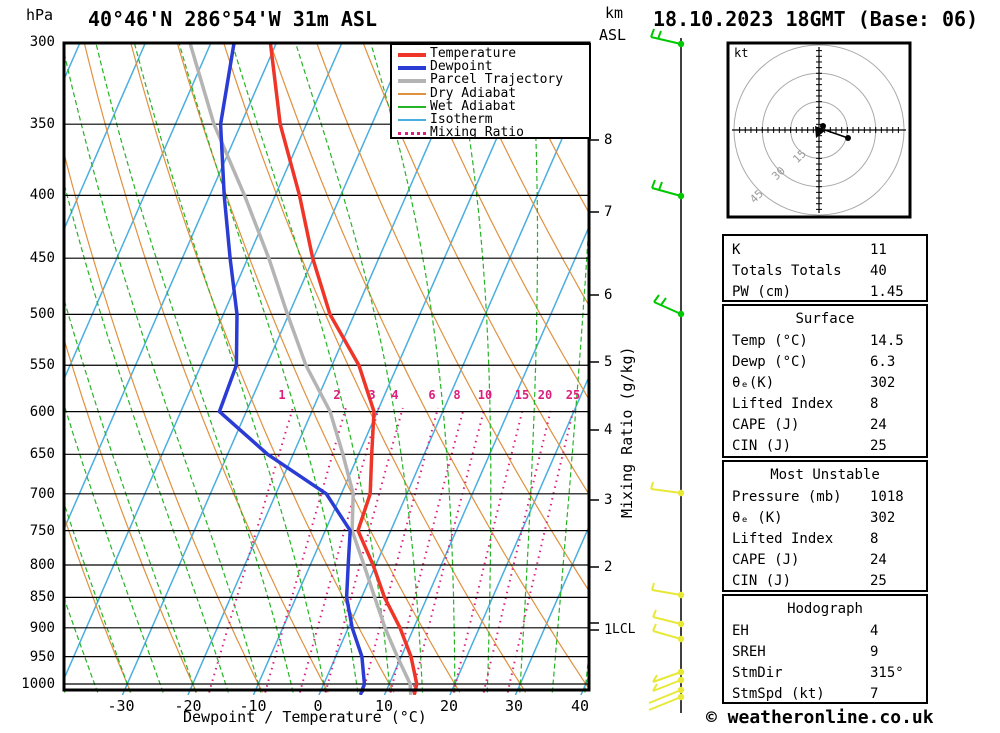  What do you see at coordinates (836, 134) in the screenshot?
I see `hodograph-trace` at bounding box center [836, 134].